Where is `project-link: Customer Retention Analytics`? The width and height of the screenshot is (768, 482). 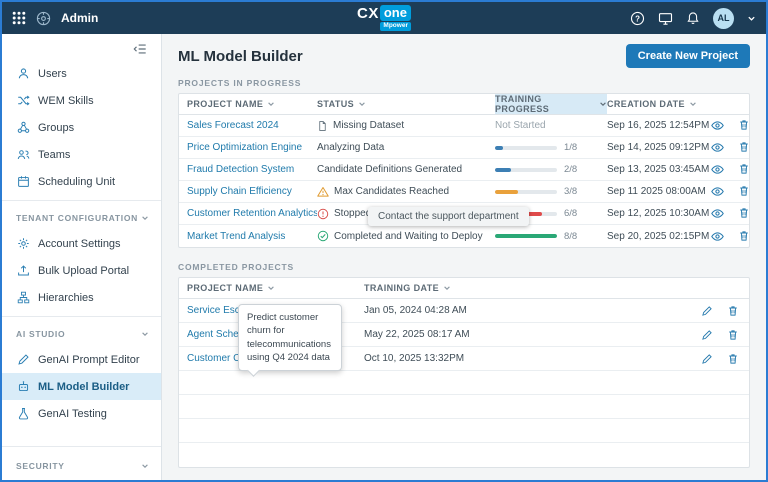
project-link: Customer Retention Analytics is located at coordinates (252, 213).